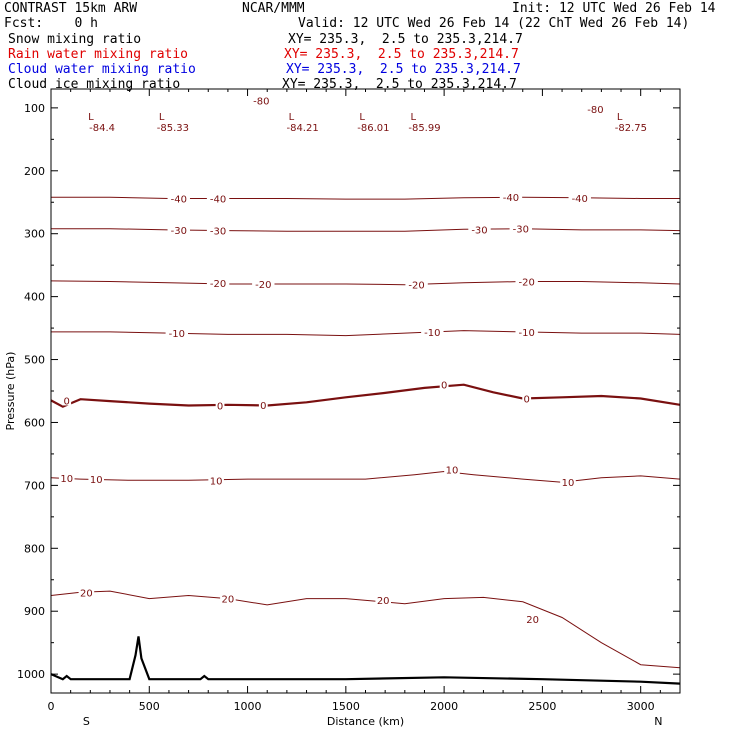 Image resolution: width=740 pixels, height=740 pixels. I want to click on axis-end-label-south: S, so click(86, 721).